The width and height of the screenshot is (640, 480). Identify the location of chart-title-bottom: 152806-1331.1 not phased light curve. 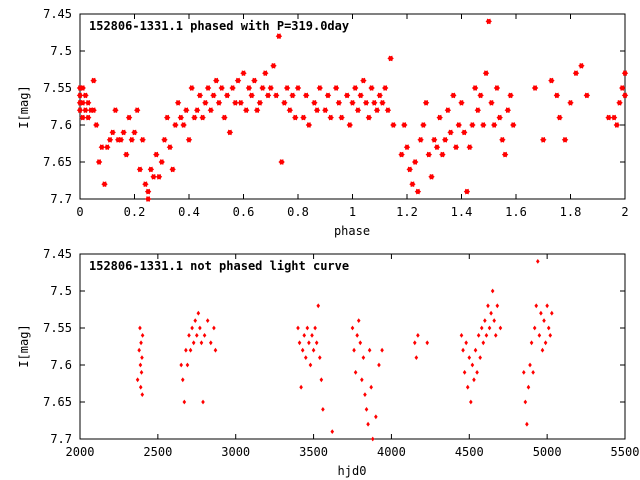
(219, 266).